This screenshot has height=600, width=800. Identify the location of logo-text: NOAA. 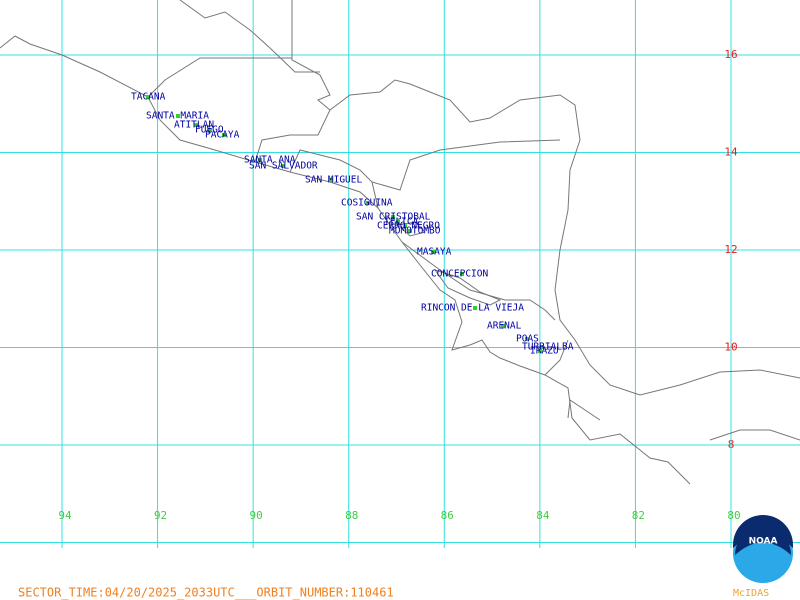
(763, 542).